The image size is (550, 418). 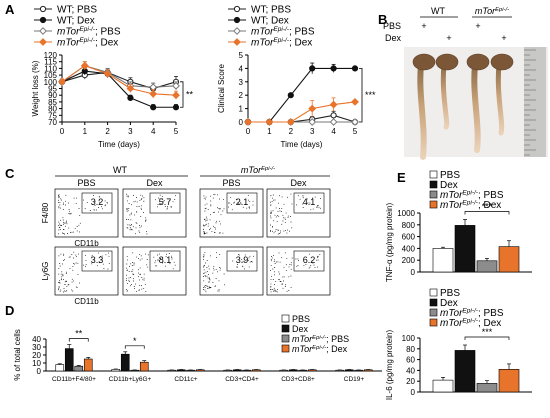 I want to click on panel-label-d: D, so click(x=10, y=310).